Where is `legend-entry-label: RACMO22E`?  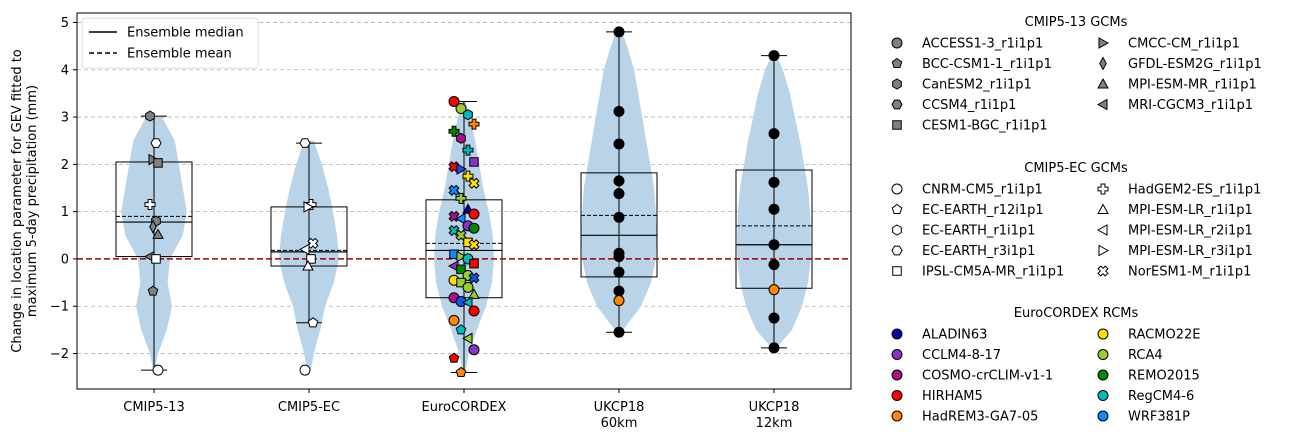
legend-entry-label: RACMO22E is located at coordinates (1164, 335).